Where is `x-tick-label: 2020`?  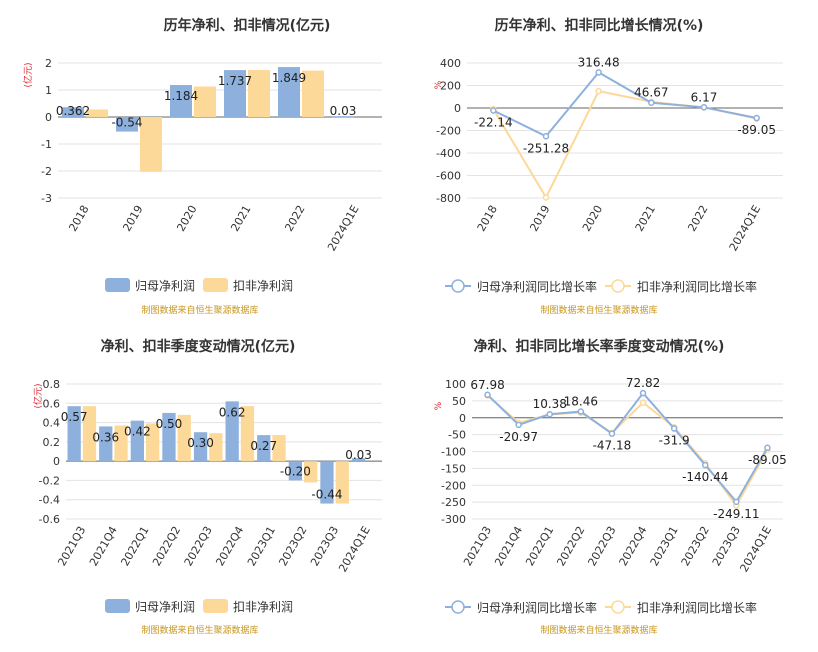
x-tick-label: 2020 is located at coordinates (186, 218).